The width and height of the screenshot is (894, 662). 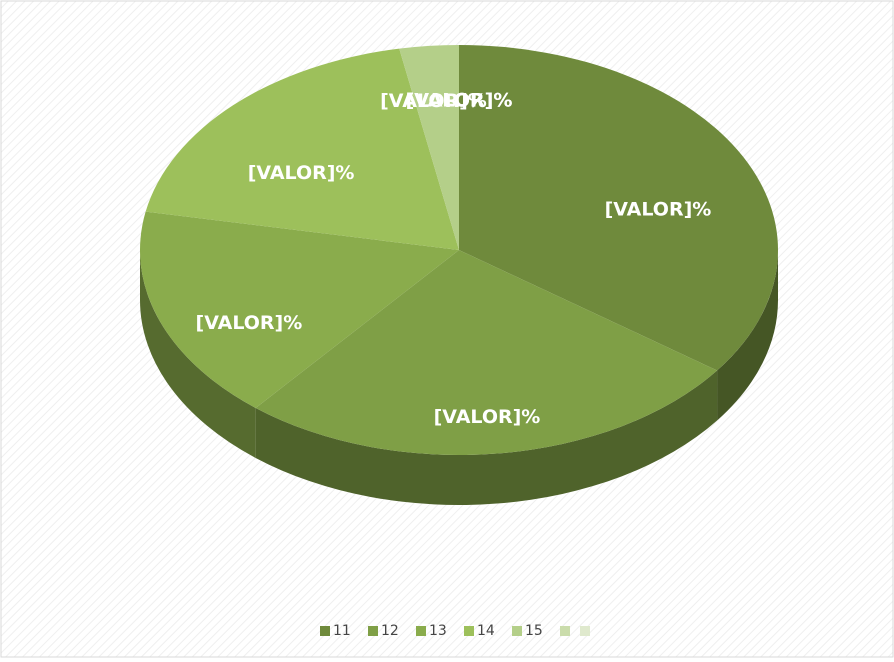 I want to click on legend-label: 11, so click(x=342, y=631).